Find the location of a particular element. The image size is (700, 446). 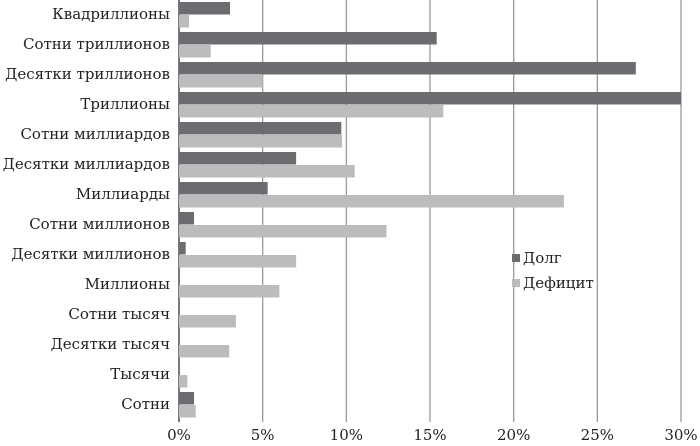

x-tick-label: 20% is located at coordinates (513, 434).